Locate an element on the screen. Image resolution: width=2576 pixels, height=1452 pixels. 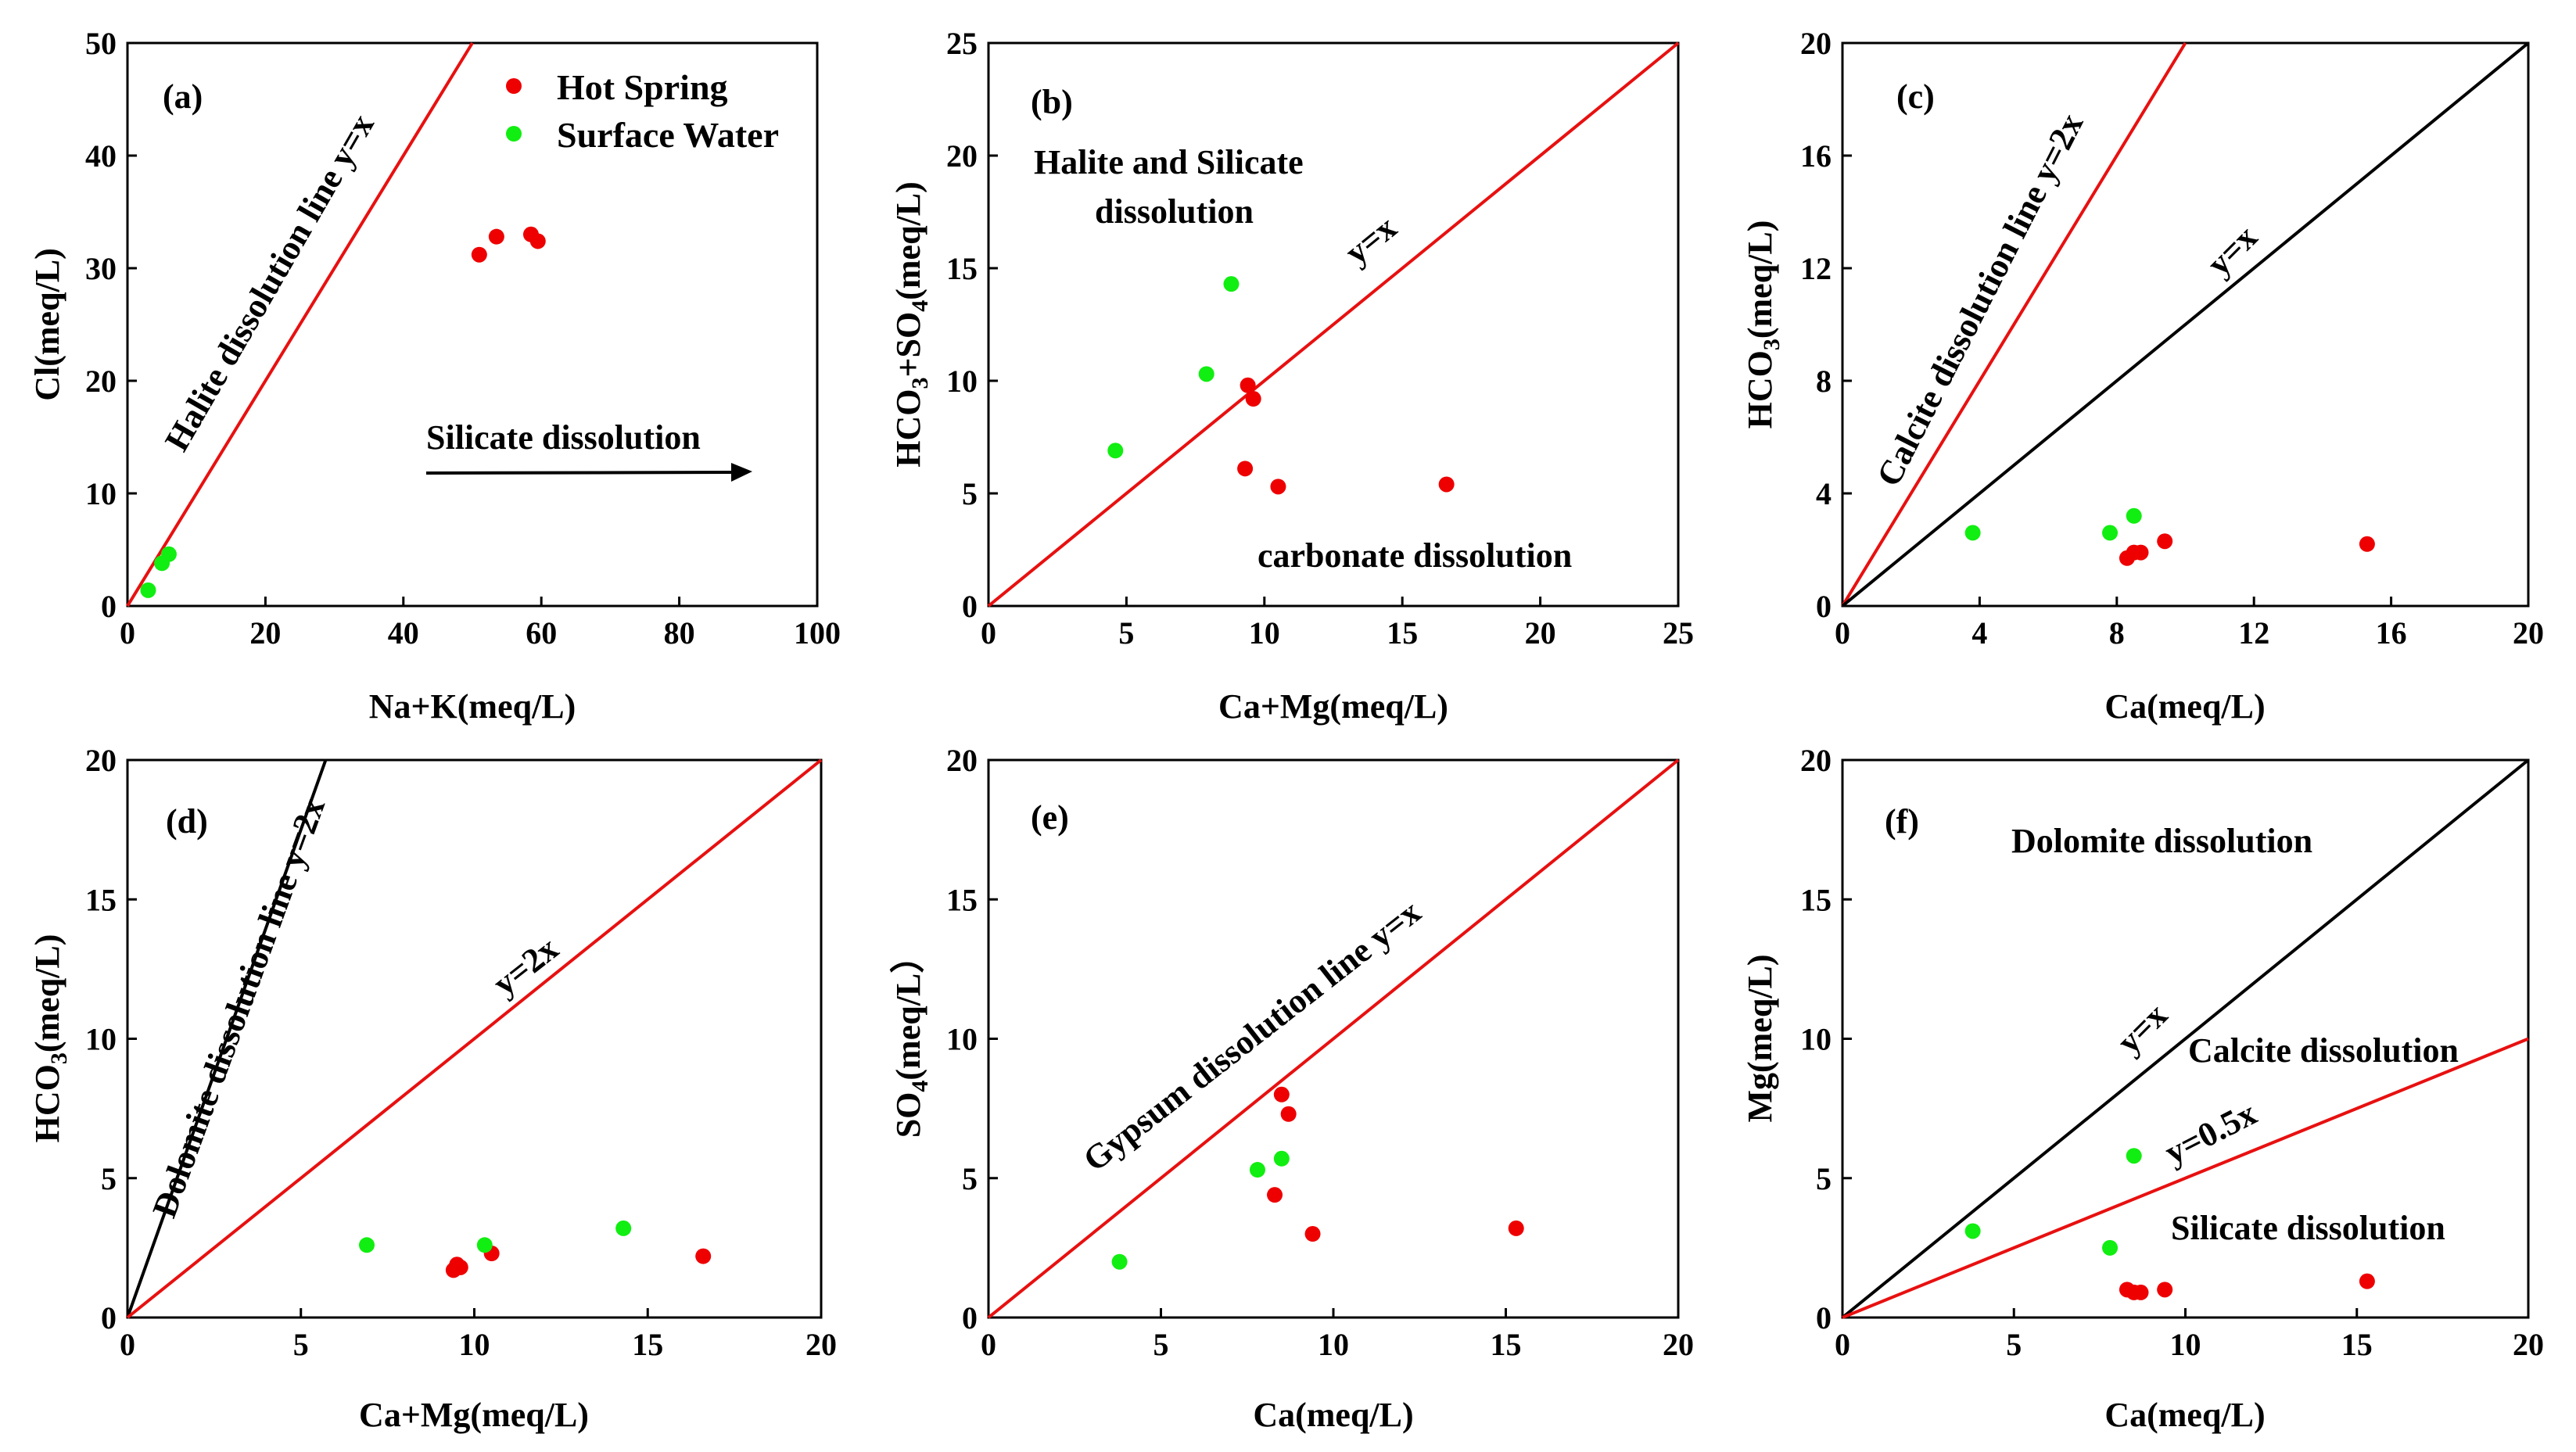
ticks-b: 0 5 10 15 20 25 0 5 10 15 20 25 is located at coordinates (1320, 338).